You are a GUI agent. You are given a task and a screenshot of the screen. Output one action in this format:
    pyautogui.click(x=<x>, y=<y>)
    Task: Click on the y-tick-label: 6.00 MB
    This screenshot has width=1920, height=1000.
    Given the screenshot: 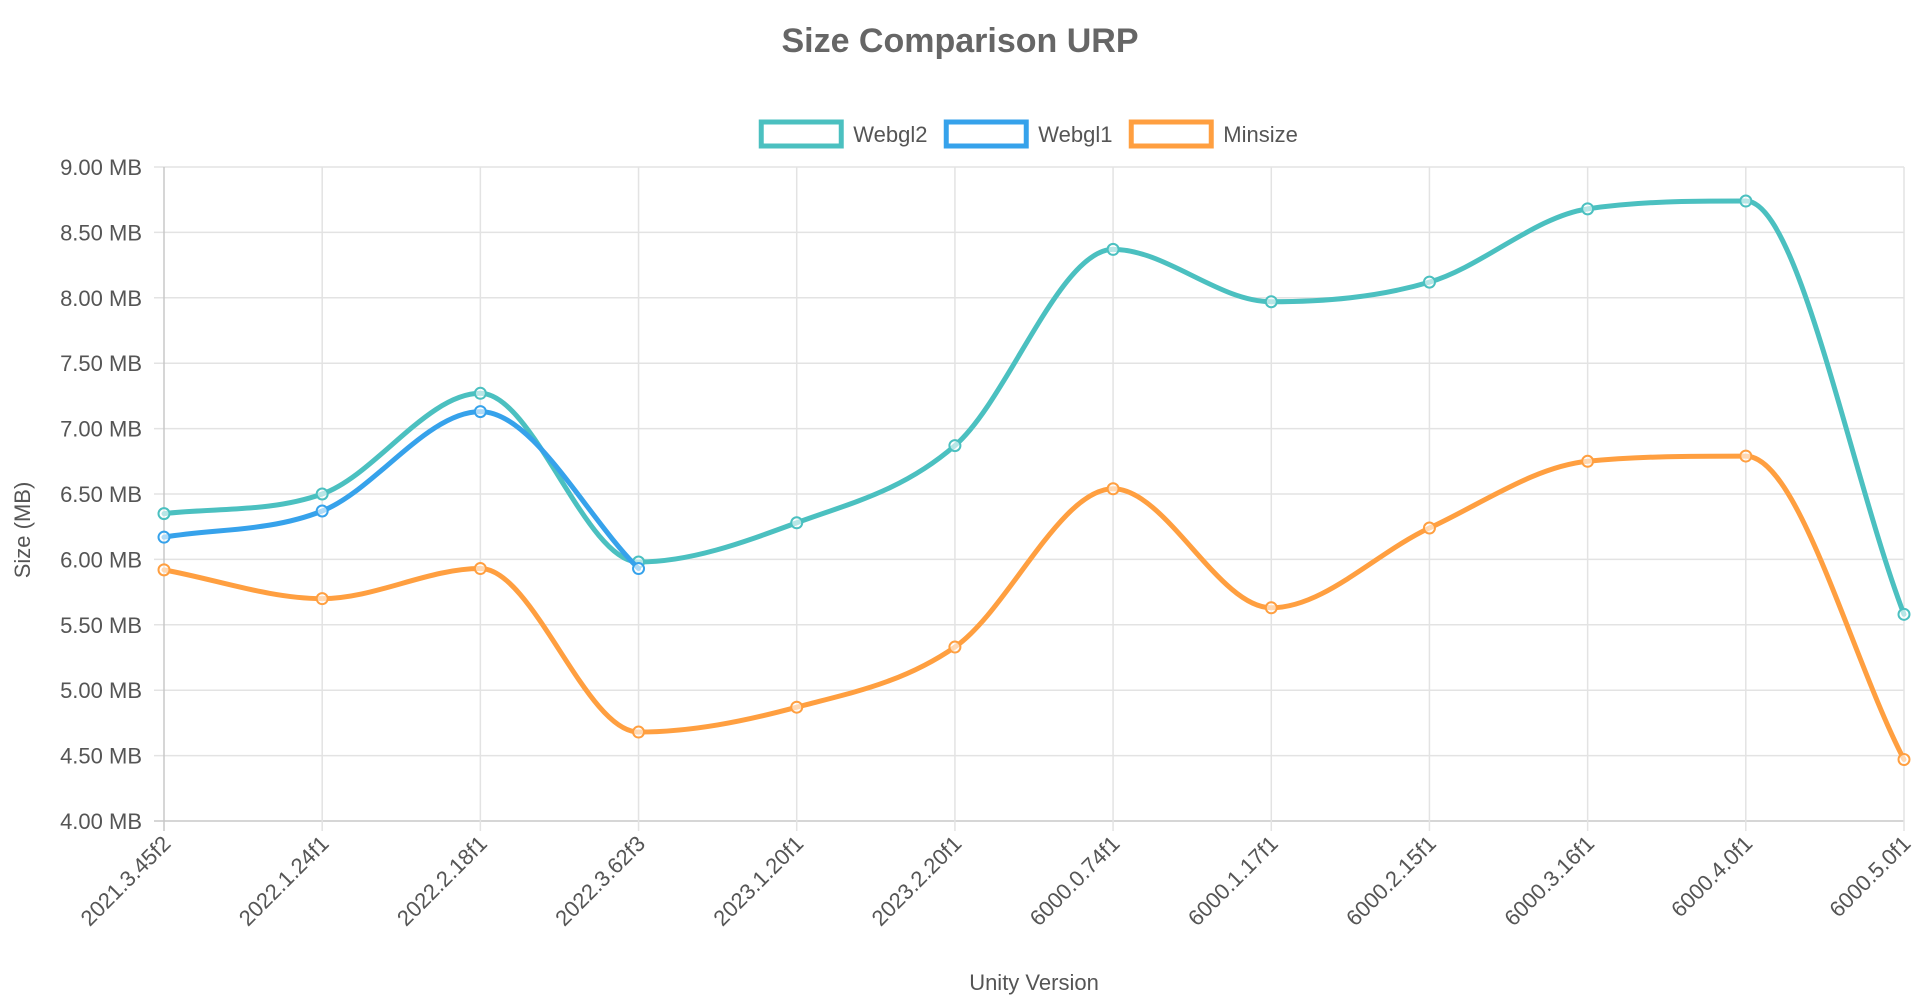 What is the action you would take?
    pyautogui.click(x=101, y=559)
    